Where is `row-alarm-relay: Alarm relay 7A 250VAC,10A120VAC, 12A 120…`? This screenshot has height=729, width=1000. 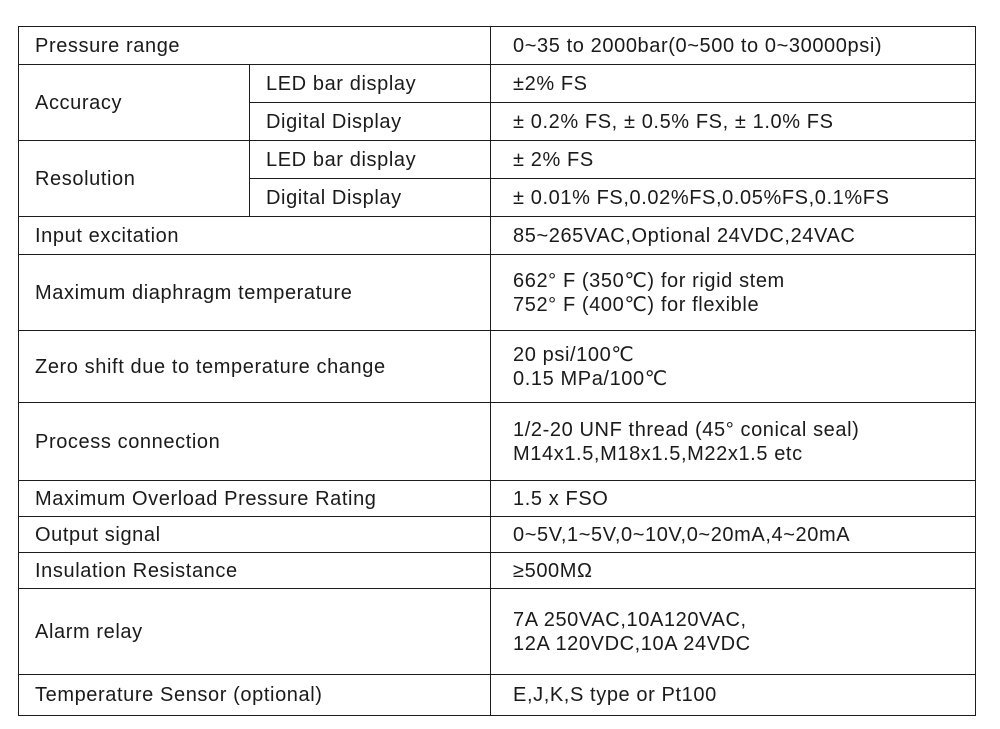
row-alarm-relay: Alarm relay 7A 250VAC,10A120VAC, 12A 120… is located at coordinates (497, 631).